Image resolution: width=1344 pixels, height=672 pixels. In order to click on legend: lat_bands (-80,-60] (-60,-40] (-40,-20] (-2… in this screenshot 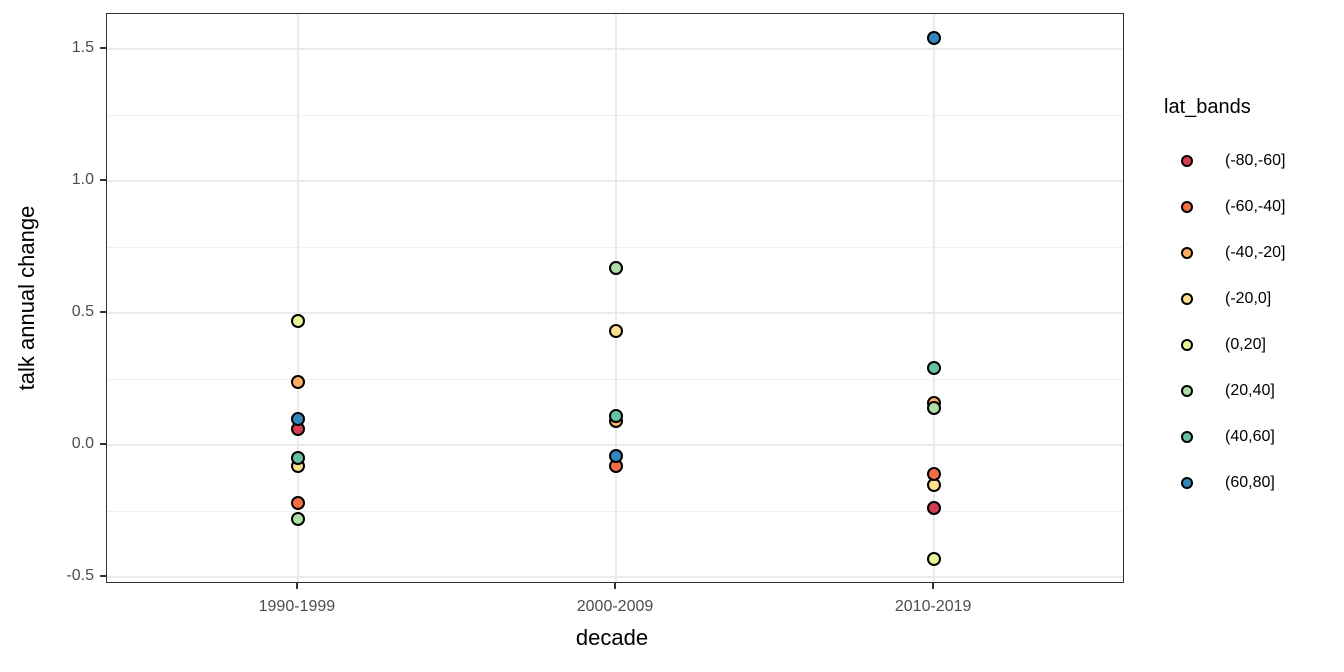, I will do `click(1248, 298)`.